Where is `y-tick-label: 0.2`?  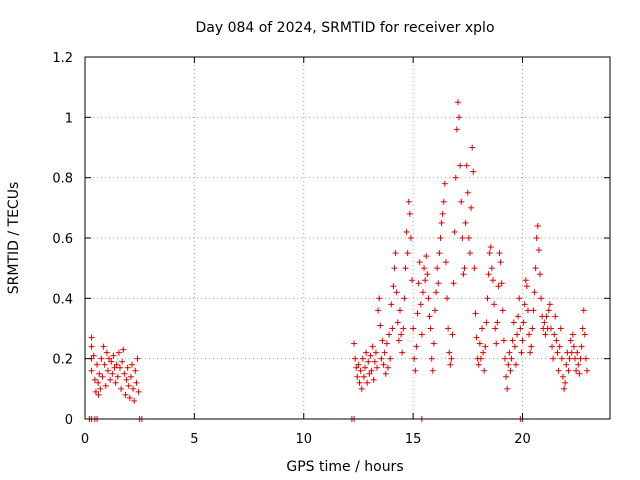 y-tick-label: 0.2 is located at coordinates (62, 360).